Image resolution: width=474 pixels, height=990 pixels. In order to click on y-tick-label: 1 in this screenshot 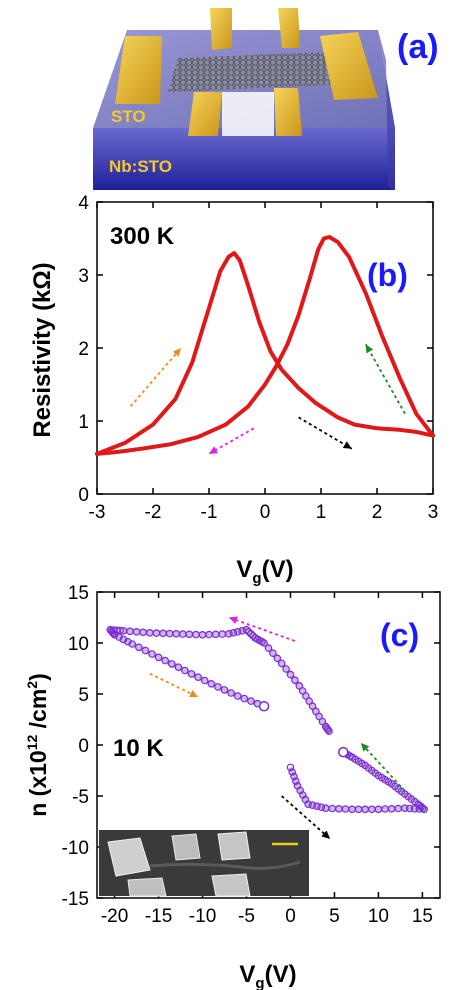, I will do `click(83, 422)`.